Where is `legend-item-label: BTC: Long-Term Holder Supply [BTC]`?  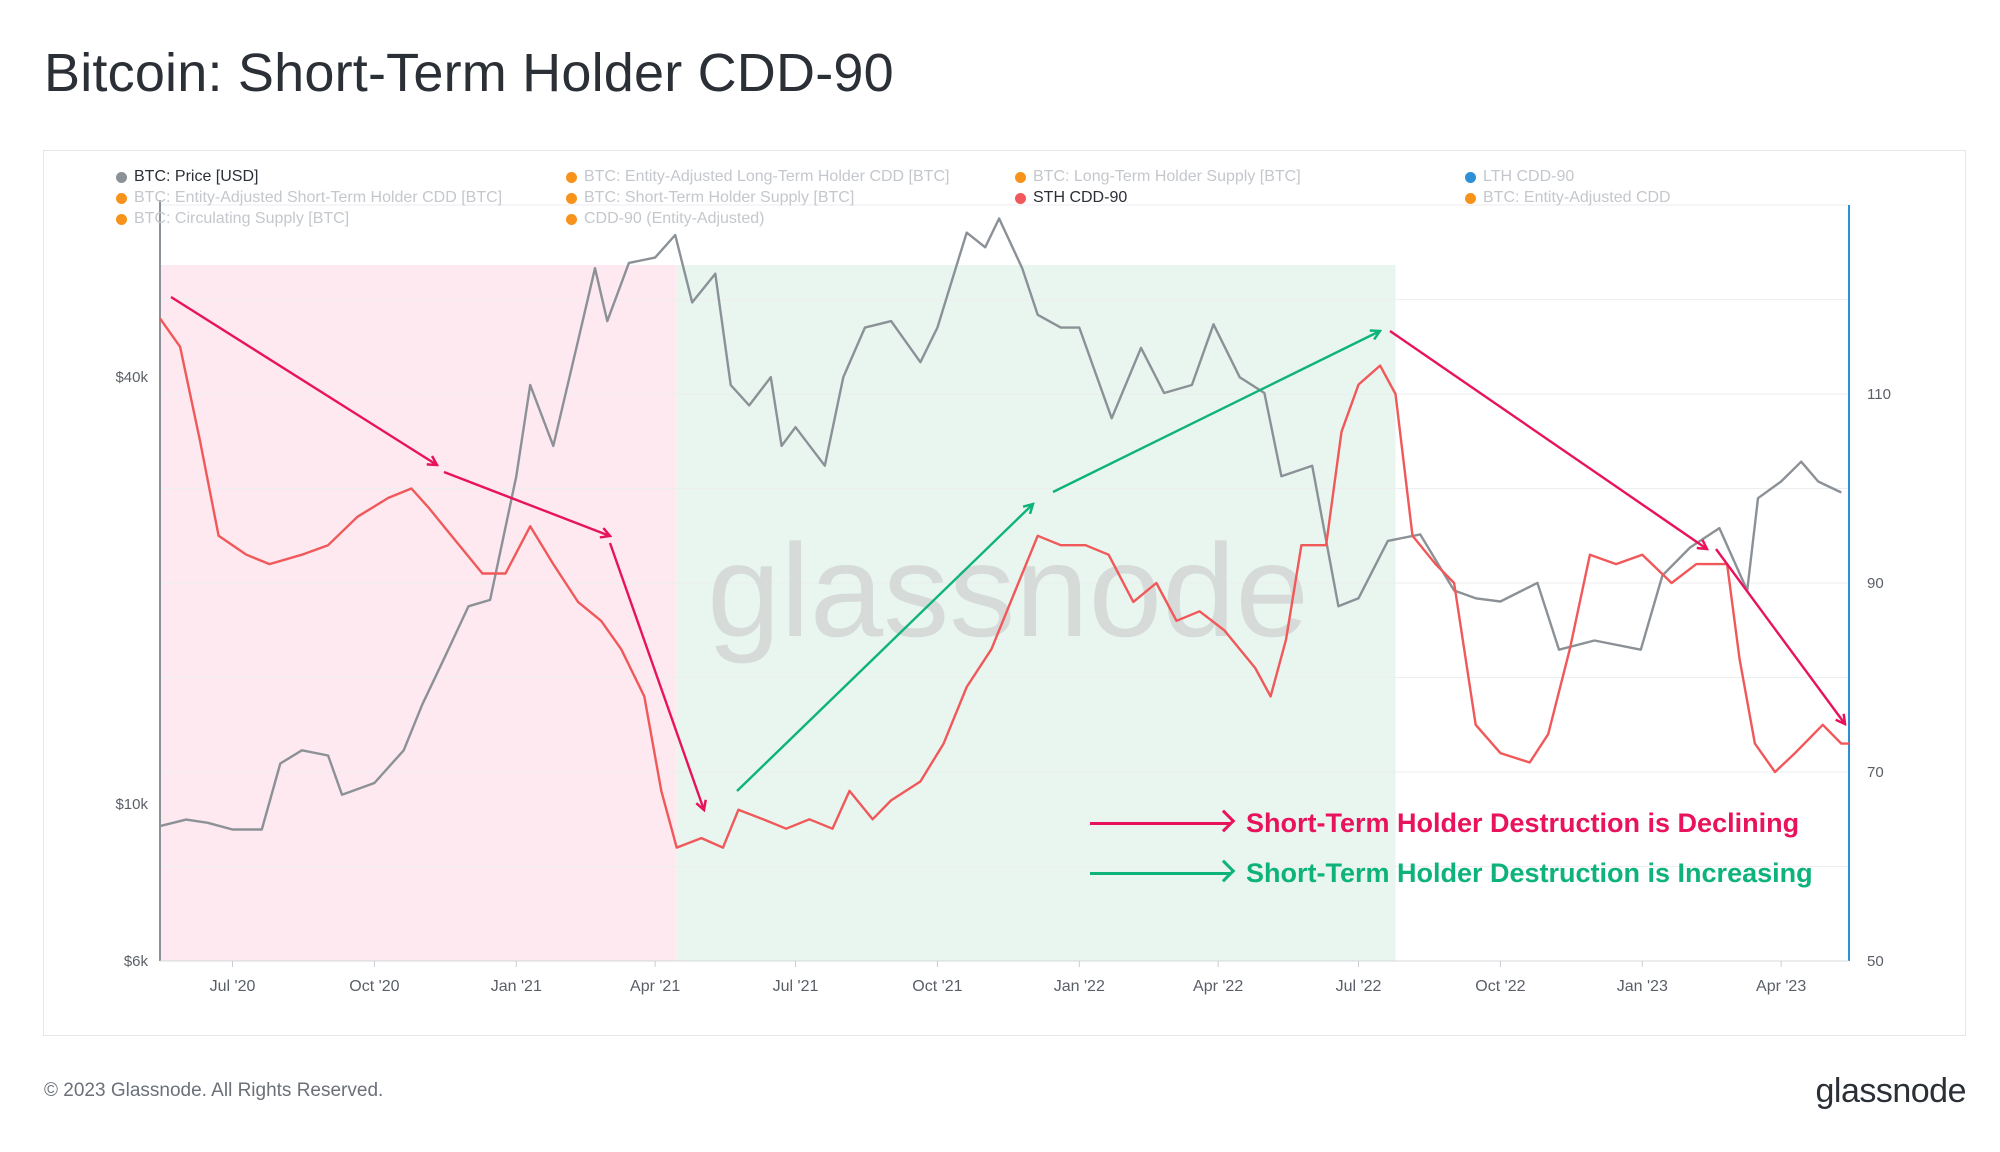 legend-item-label: BTC: Long-Term Holder Supply [BTC] is located at coordinates (1167, 176).